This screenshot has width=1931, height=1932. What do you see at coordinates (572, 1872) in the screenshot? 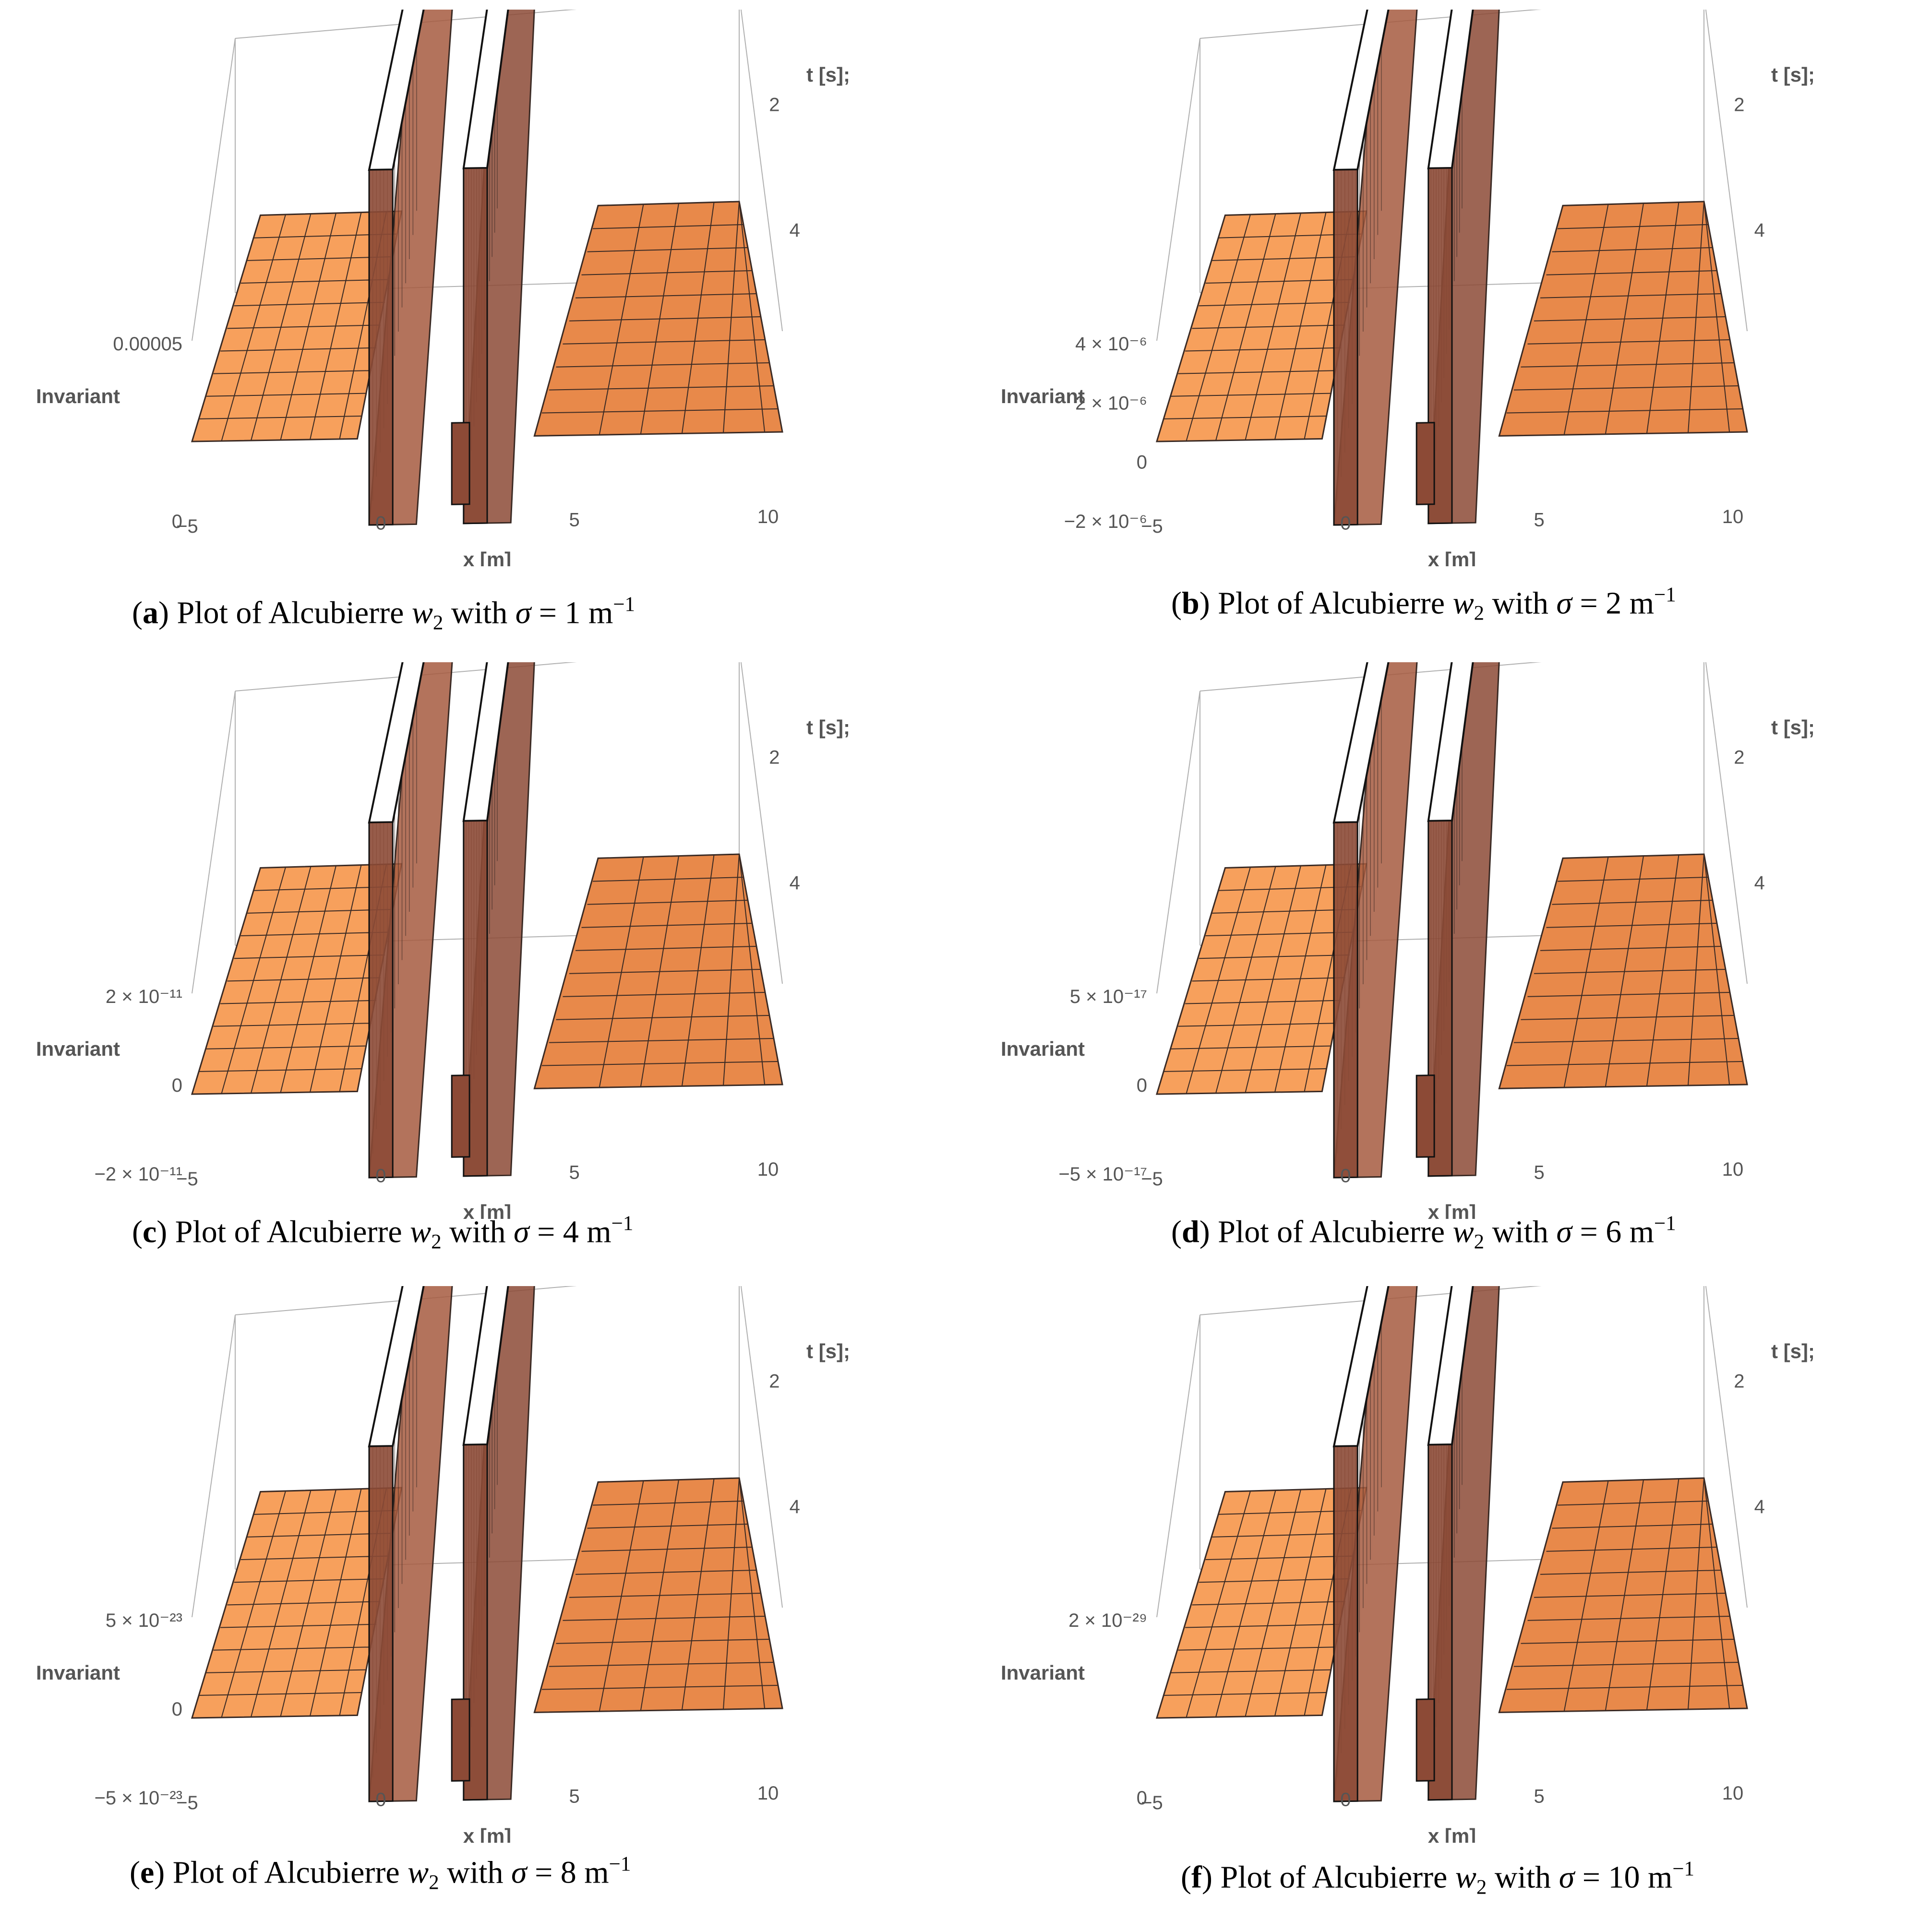
I see `caption-equals: = 8 m` at bounding box center [572, 1872].